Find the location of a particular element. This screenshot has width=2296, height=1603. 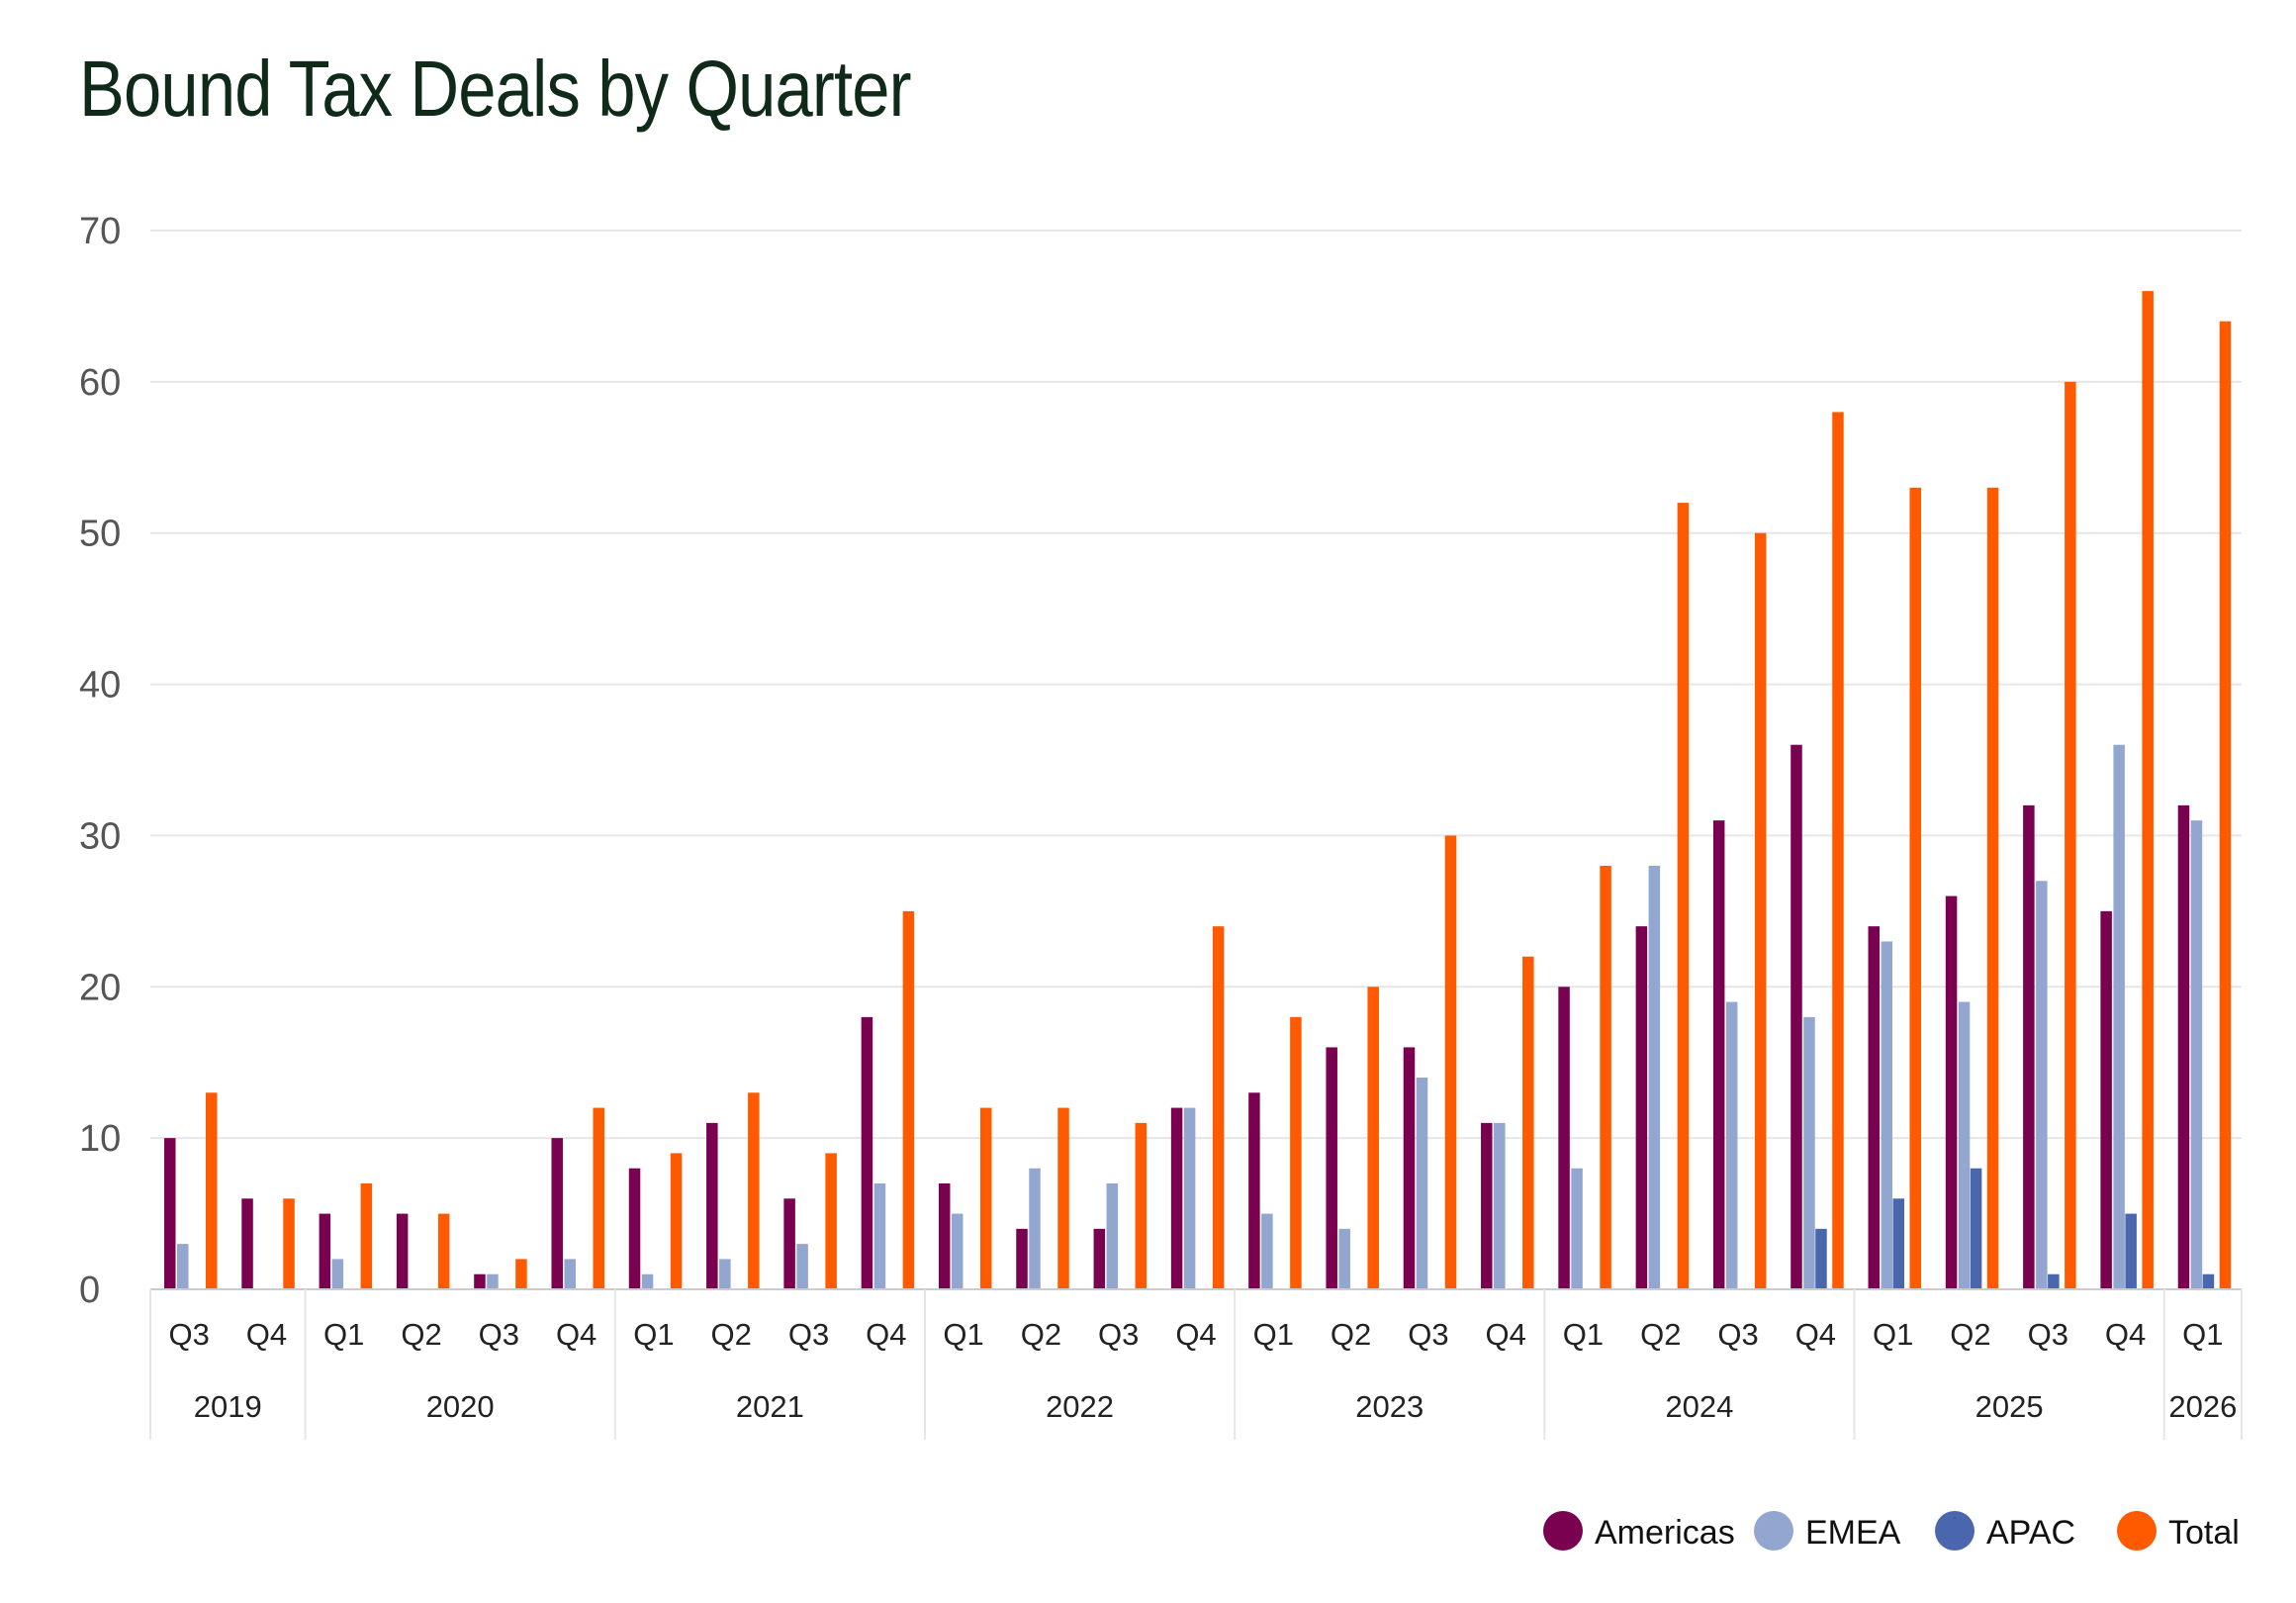

x-group-label: 2019 is located at coordinates (228, 1406).